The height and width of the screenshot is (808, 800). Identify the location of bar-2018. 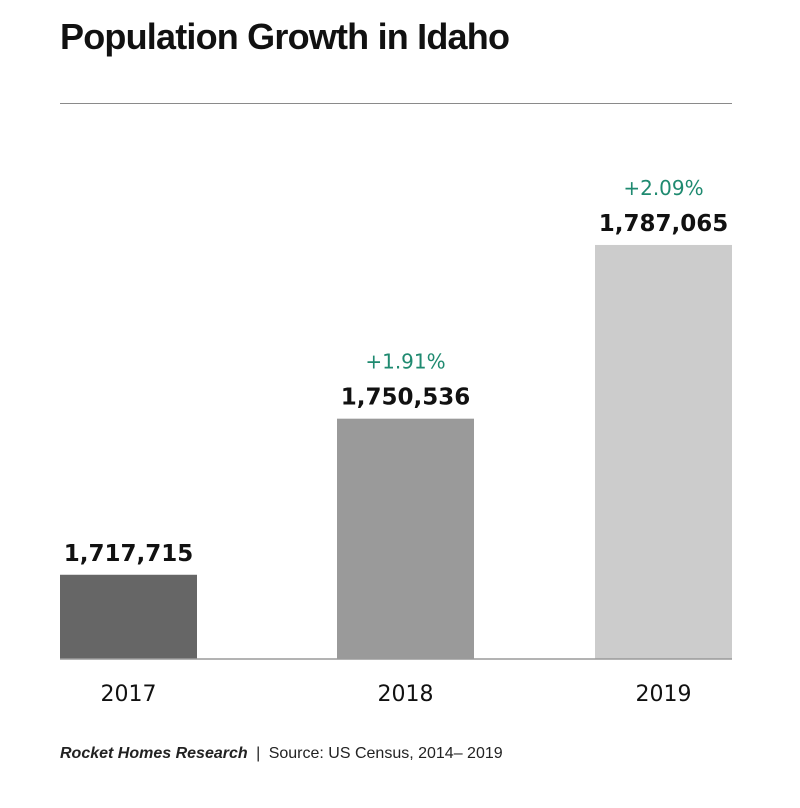
(405, 538).